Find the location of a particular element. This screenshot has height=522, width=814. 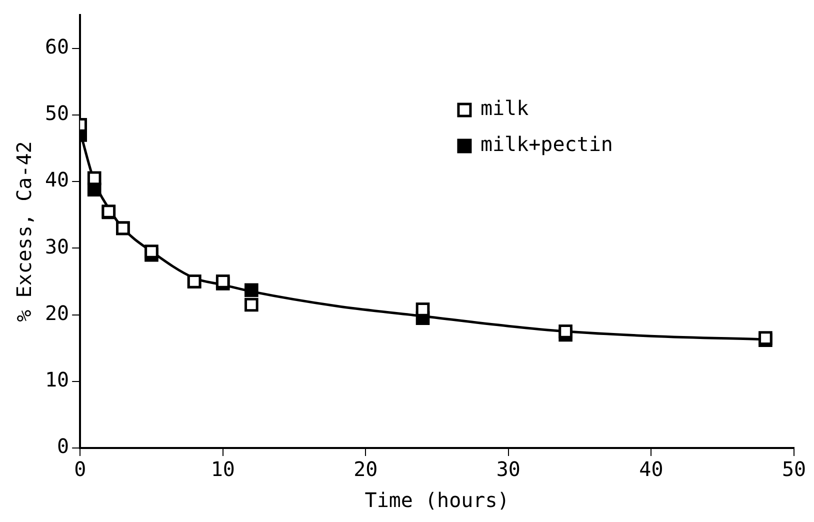

x-tick-label: 0 is located at coordinates (80, 469).